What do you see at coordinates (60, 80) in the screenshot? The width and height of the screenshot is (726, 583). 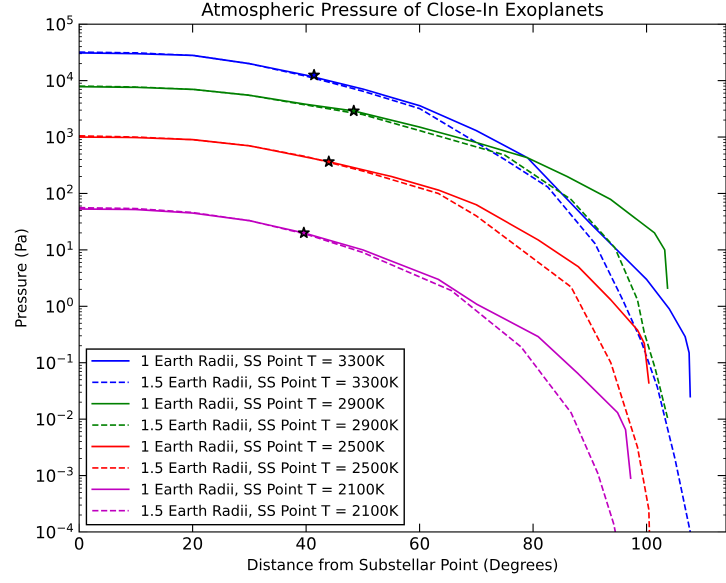 I see `y-tick-label: 10$^{4}$` at bounding box center [60, 80].